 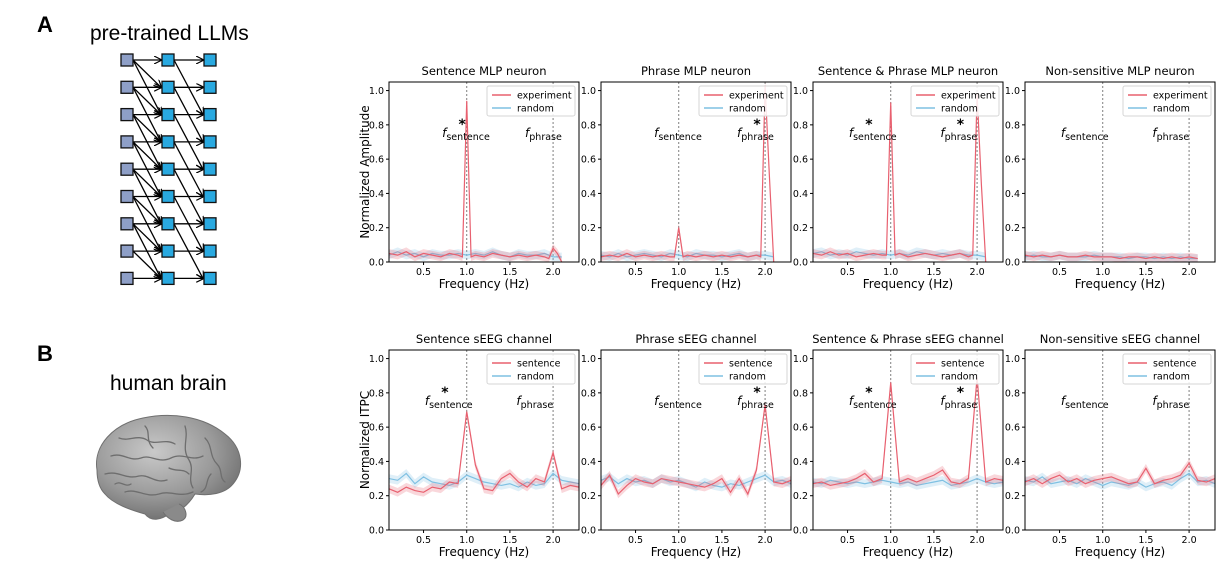 I want to click on llm-network-diagram, so click(x=168, y=169).